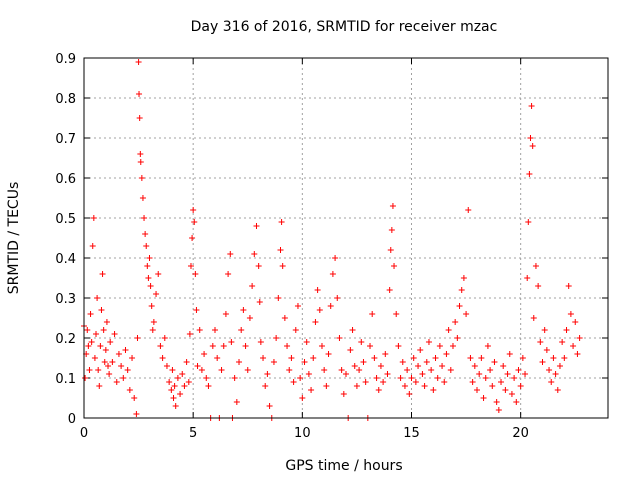  I want to click on y-tick-label: 0.6, so click(65, 179).